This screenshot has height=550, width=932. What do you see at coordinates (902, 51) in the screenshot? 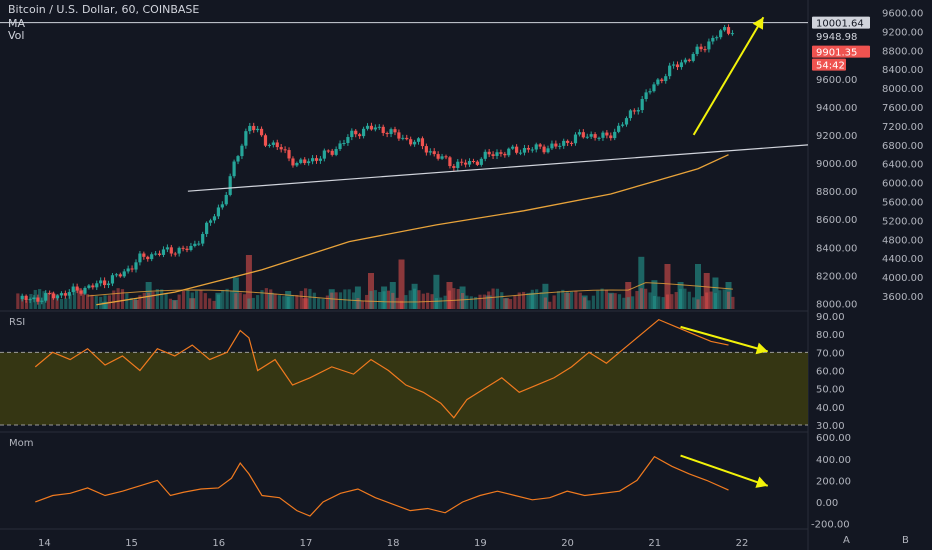
I see `volume-tick-label: 8800.00` at bounding box center [902, 51].